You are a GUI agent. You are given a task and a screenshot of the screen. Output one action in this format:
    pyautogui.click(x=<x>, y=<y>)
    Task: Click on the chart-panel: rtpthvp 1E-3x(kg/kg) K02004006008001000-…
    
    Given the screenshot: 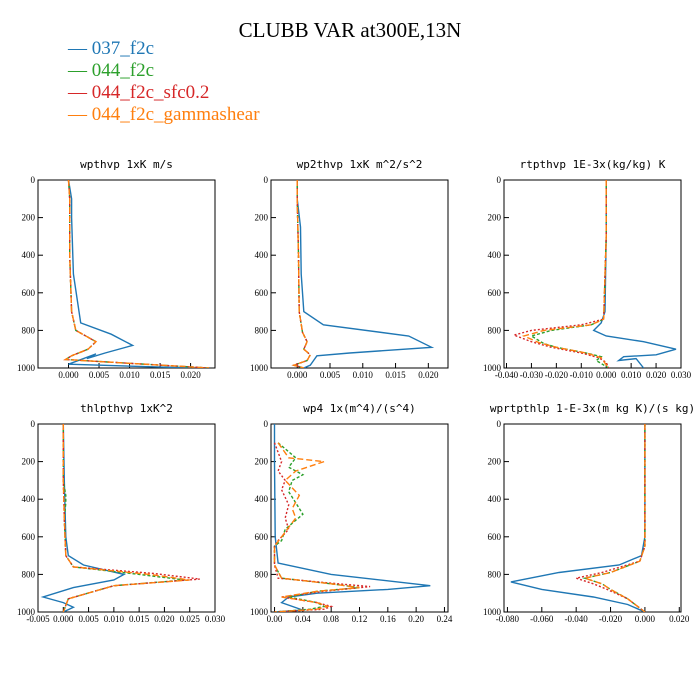 What is the action you would take?
    pyautogui.click(x=587, y=269)
    